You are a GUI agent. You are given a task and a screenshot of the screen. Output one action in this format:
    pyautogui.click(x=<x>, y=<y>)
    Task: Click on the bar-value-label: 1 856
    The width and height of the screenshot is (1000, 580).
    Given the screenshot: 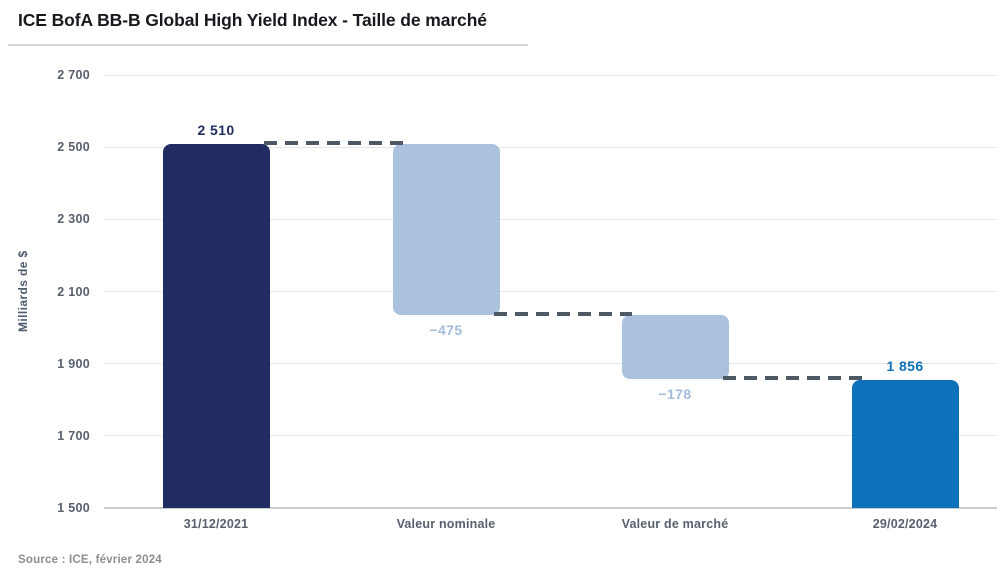 What is the action you would take?
    pyautogui.click(x=905, y=365)
    